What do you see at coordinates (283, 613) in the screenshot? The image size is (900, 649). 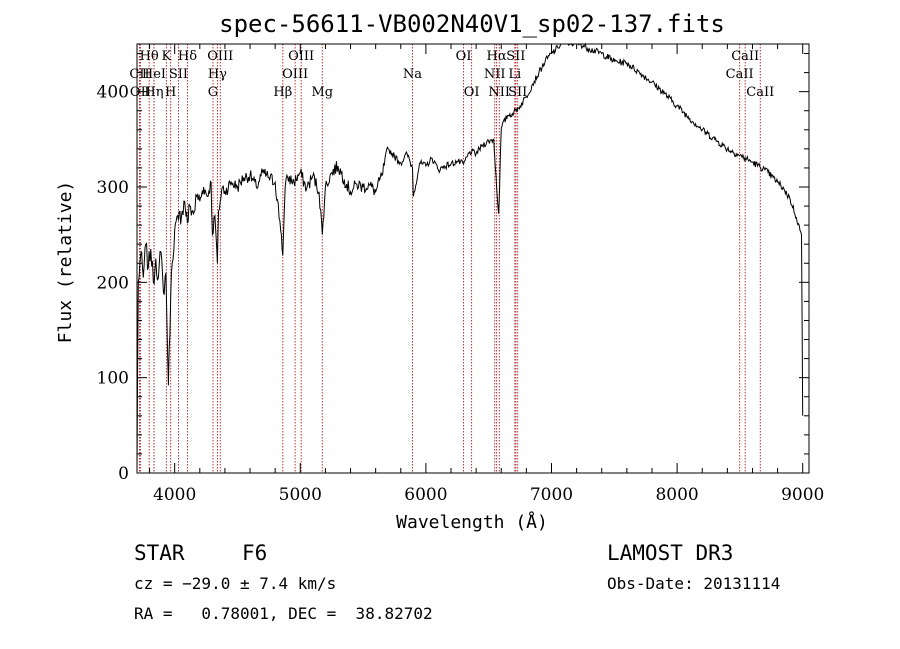 I see `ra-dec-coords: RA = 0.78001, DEC = 38.82702` at bounding box center [283, 613].